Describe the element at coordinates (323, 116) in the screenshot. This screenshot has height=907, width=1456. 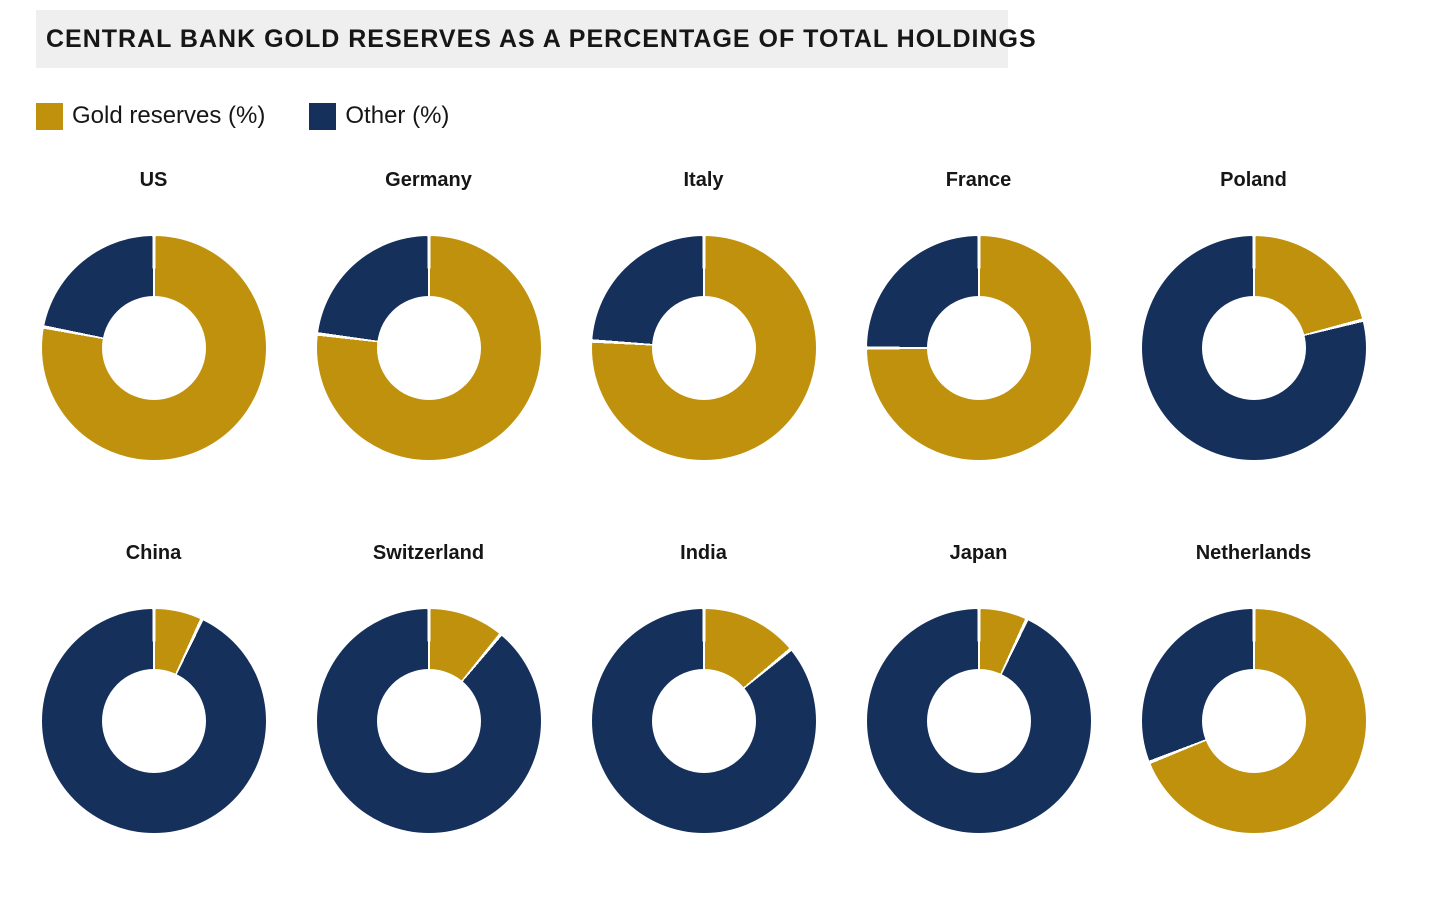
I see `other-swatch-icon` at that location.